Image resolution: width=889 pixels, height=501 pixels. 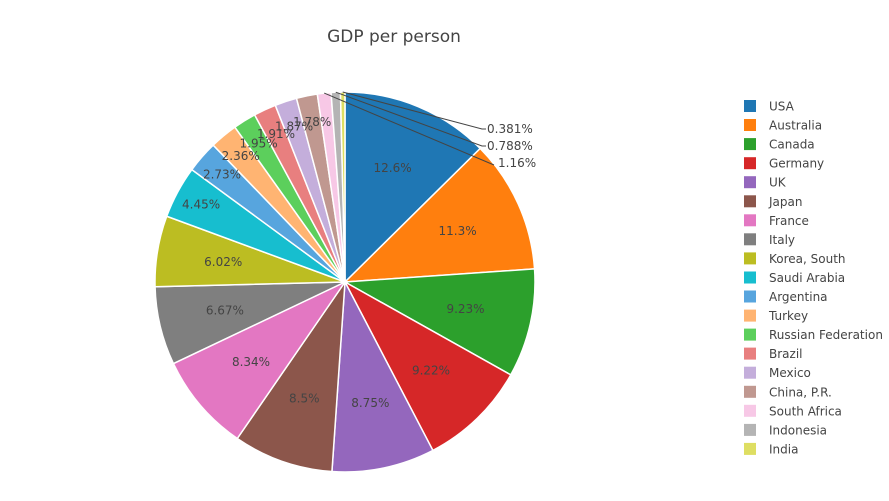 I want to click on legend-item-argentina: Argentina, so click(x=786, y=297).